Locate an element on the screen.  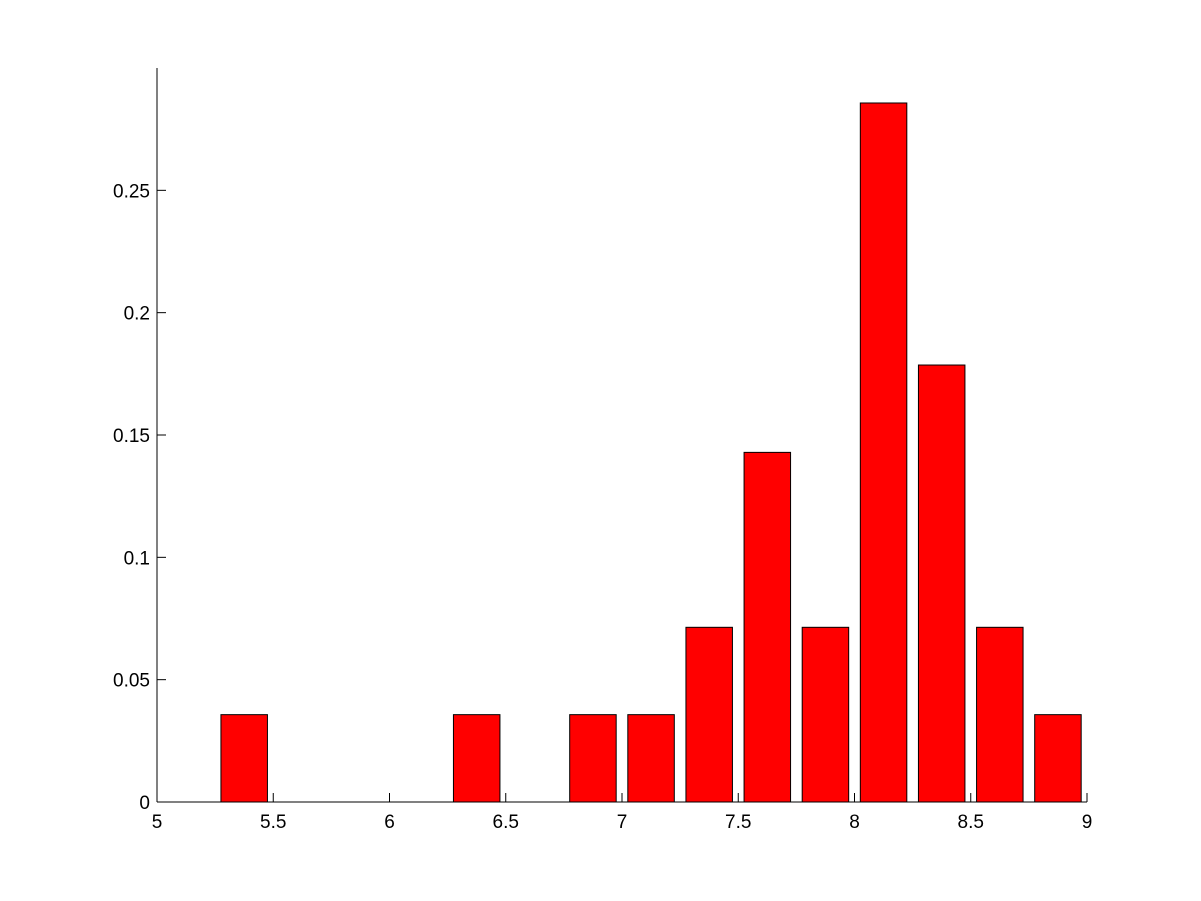
x-tick-label: 8.5 is located at coordinates (971, 822).